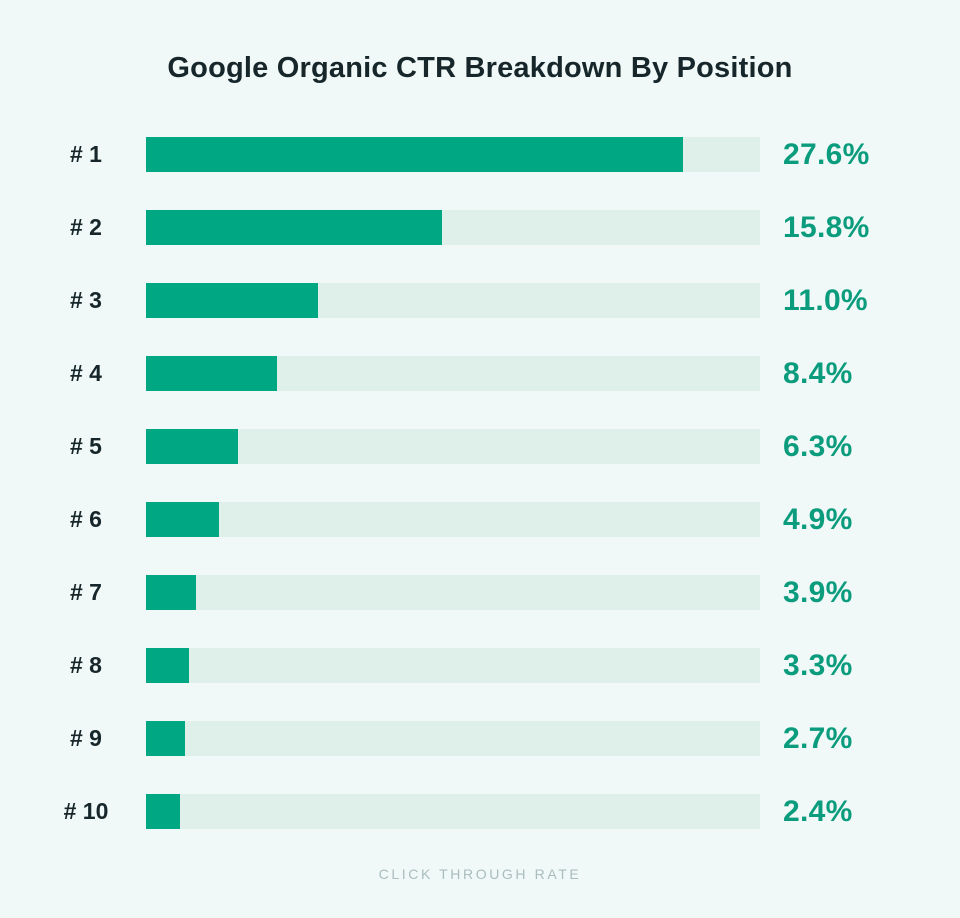  What do you see at coordinates (86, 300) in the screenshot?
I see `position-label: # 3` at bounding box center [86, 300].